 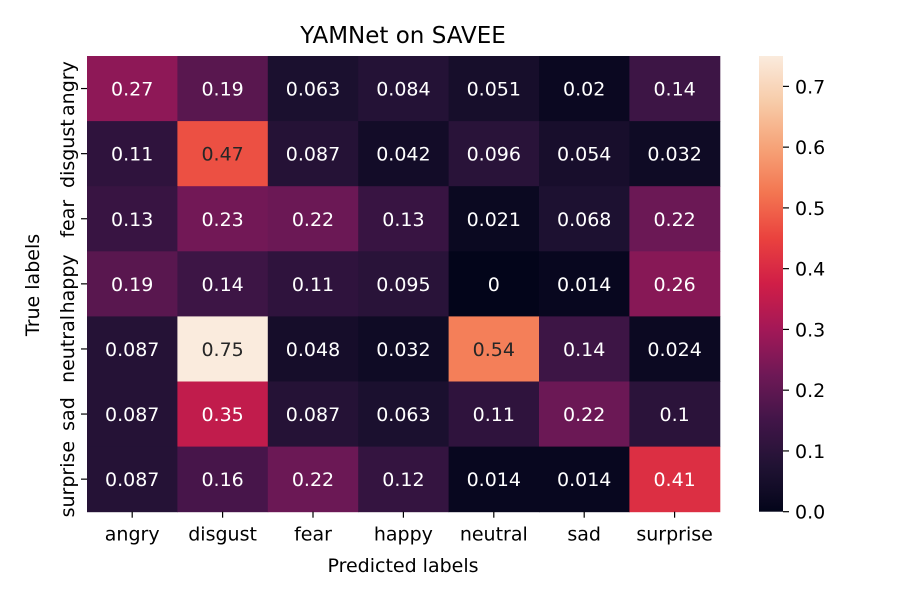 I want to click on chart-title: YAMNet on SAVEE, so click(x=402, y=36).